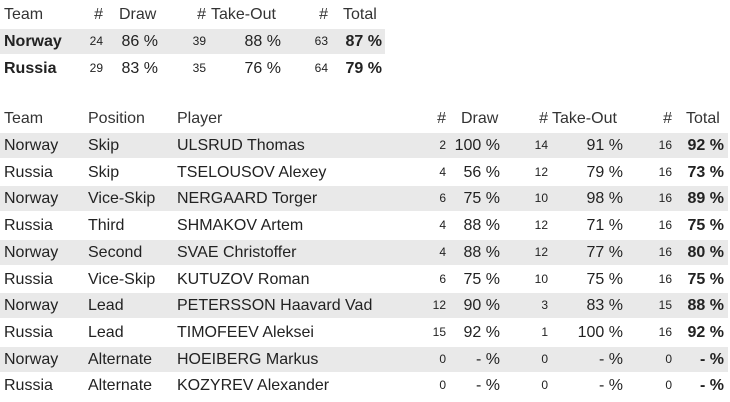  Describe the element at coordinates (360, 14) in the screenshot. I see `summary-header-total: Total` at that location.